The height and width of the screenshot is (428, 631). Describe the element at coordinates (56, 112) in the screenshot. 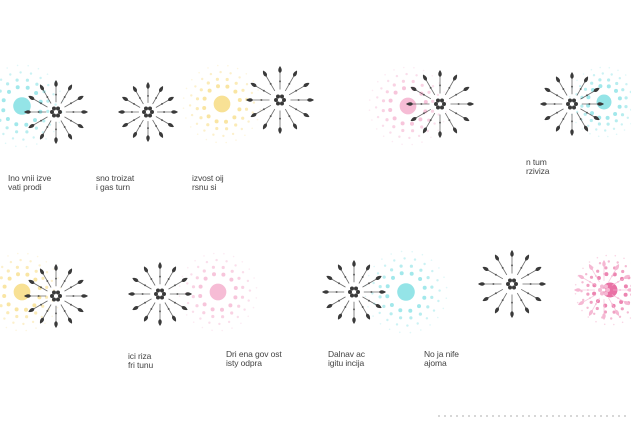

I see `motif-1-burst` at that location.